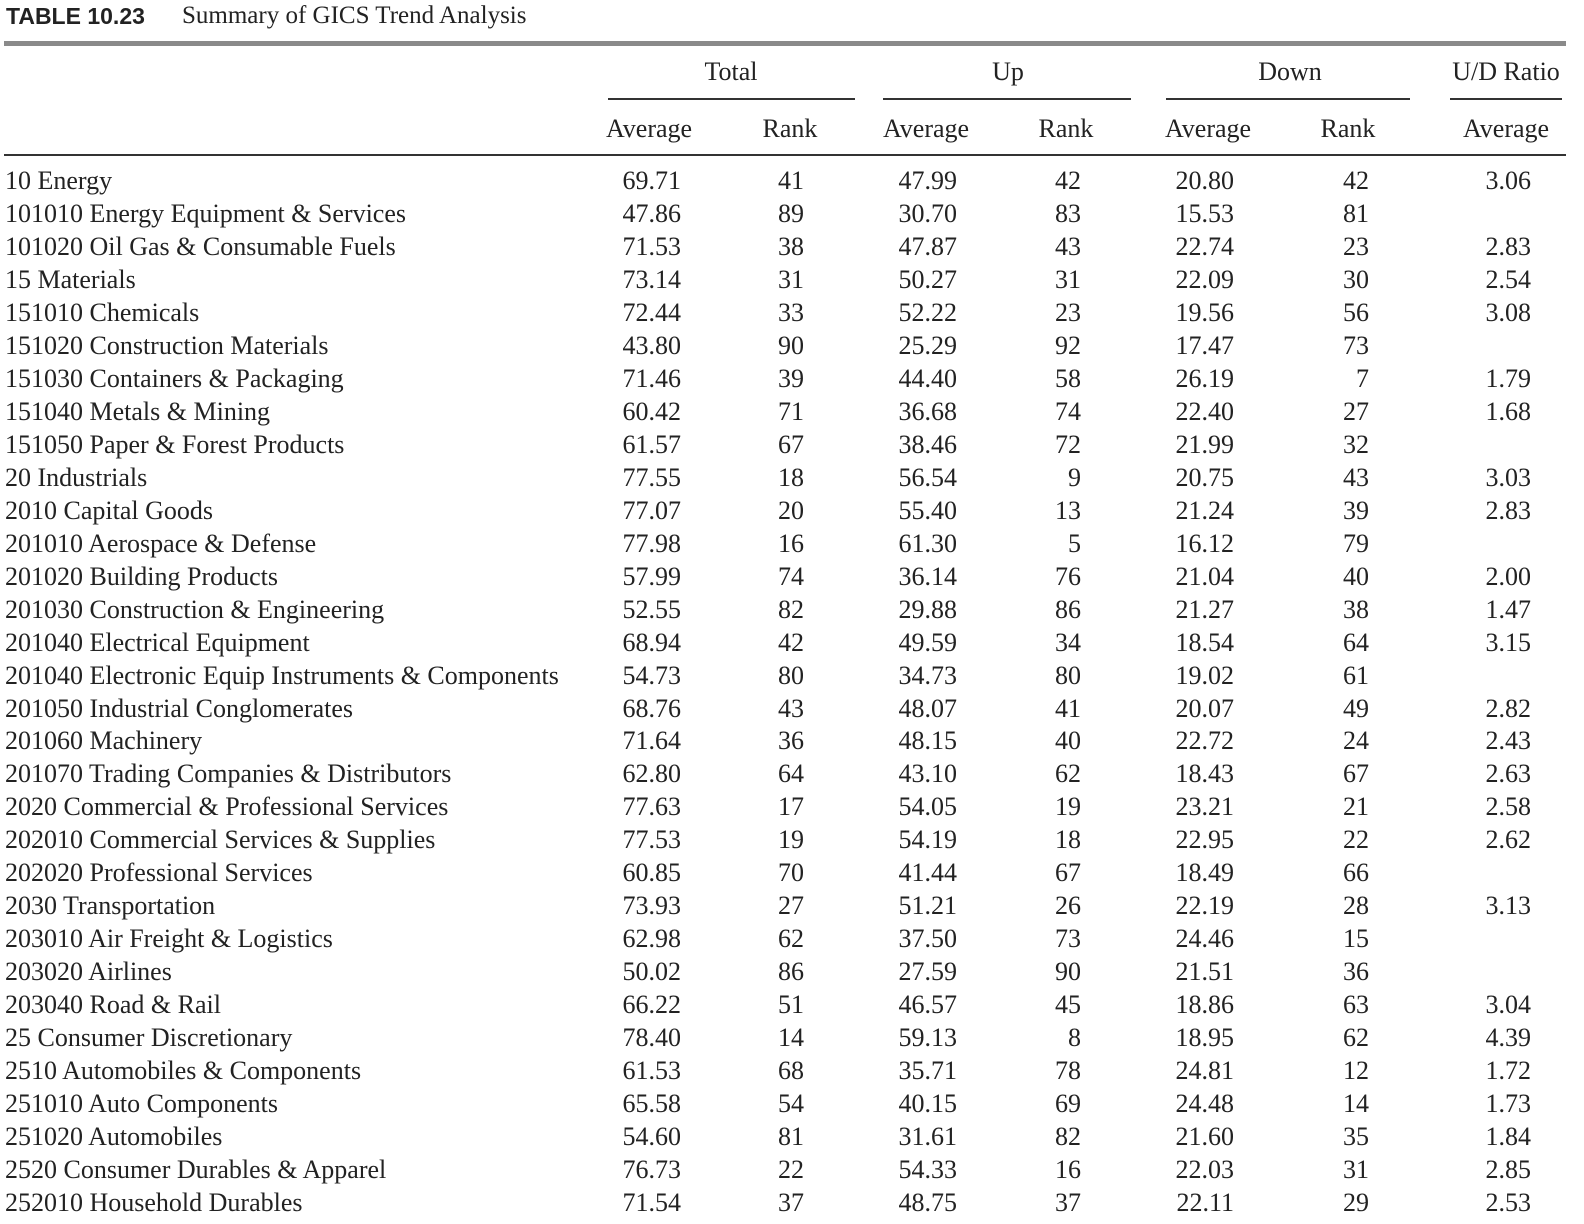  What do you see at coordinates (1508, 708) in the screenshot?
I see `cell: 2.82` at bounding box center [1508, 708].